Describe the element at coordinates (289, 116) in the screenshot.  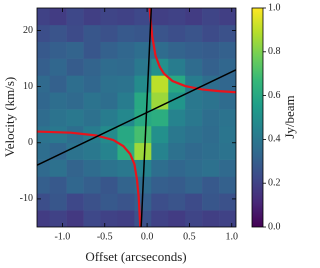
I see `colorbar-label: Jy/beam` at that location.